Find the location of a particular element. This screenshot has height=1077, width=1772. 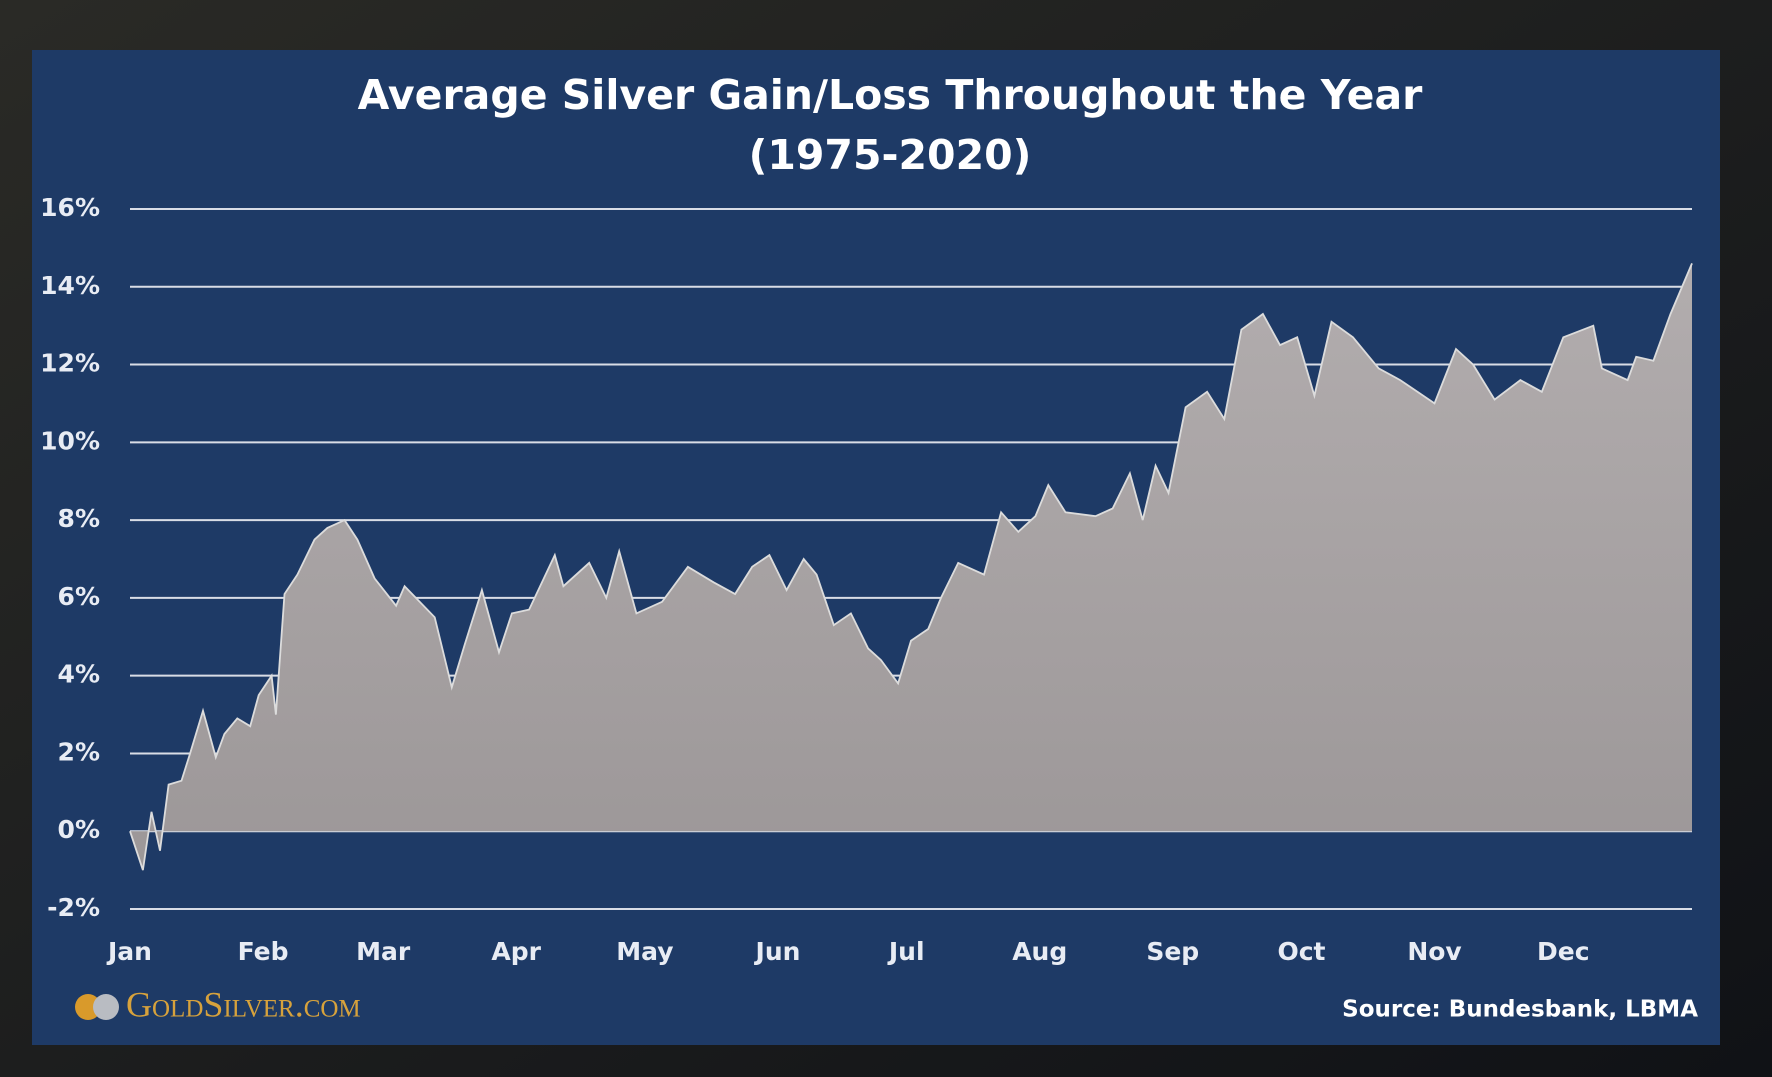

x-tick-label: Jun is located at coordinates (777, 951).